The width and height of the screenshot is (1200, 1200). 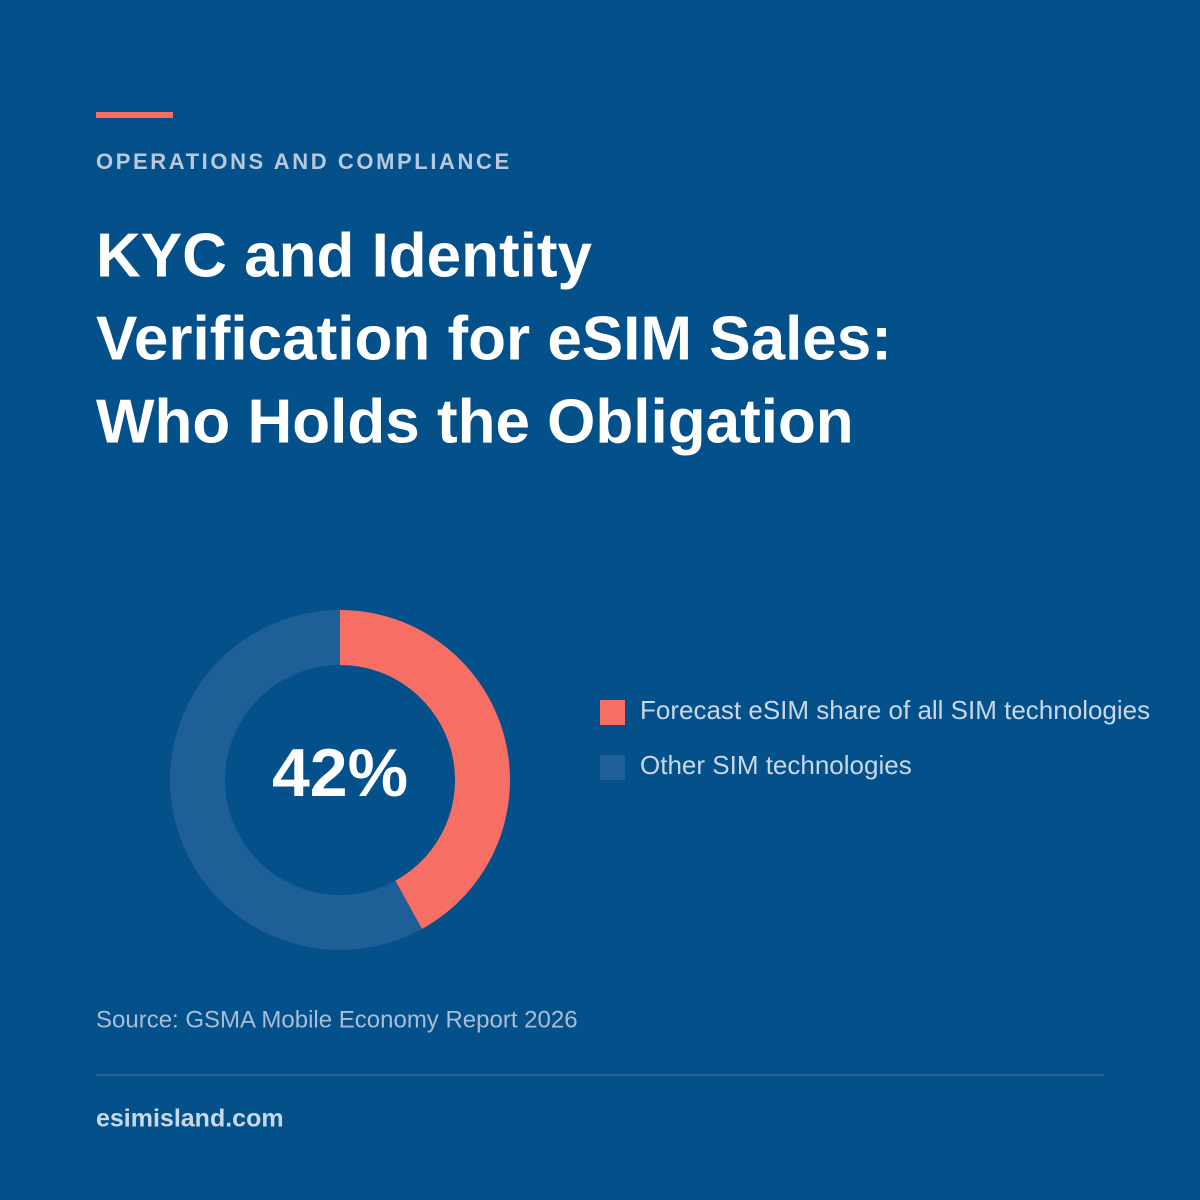 What do you see at coordinates (304, 161) in the screenshot?
I see `eyebrow: OPERATIONS AND COMPLIANCE` at bounding box center [304, 161].